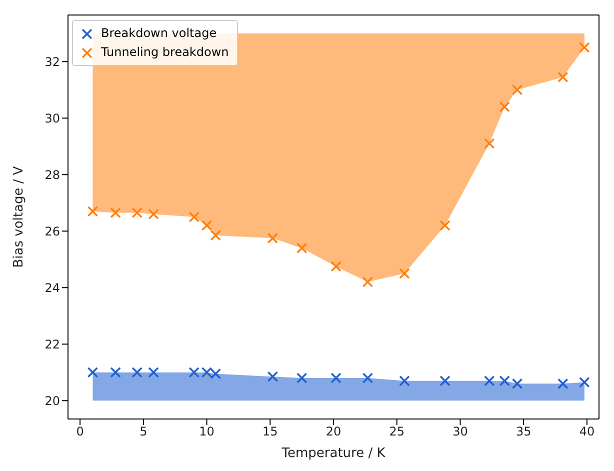 This screenshot has height=471, width=614. What do you see at coordinates (165, 52) in the screenshot?
I see `legend-label: Tunneling breakdown` at bounding box center [165, 52].